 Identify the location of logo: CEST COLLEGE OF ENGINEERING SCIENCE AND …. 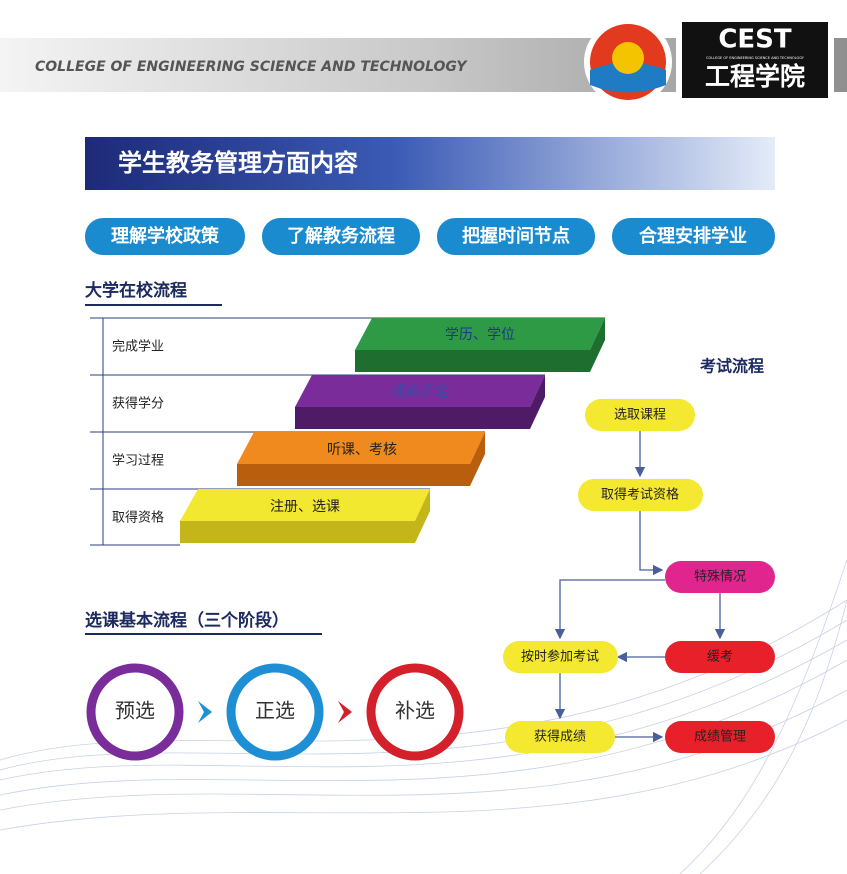
(709, 62).